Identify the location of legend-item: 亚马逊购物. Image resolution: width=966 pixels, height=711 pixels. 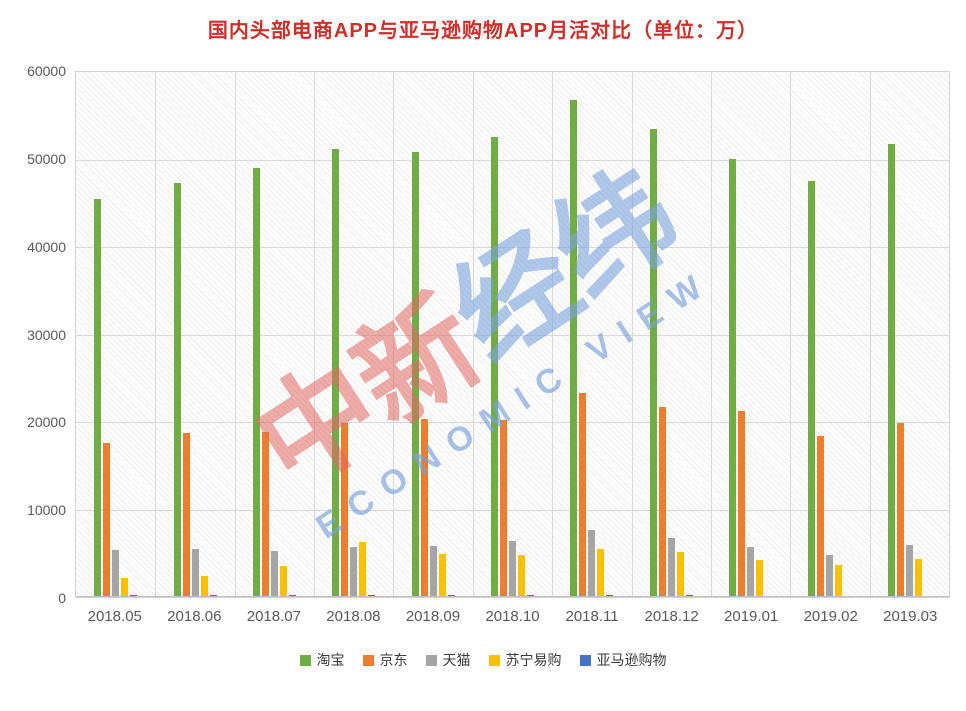
(623, 660).